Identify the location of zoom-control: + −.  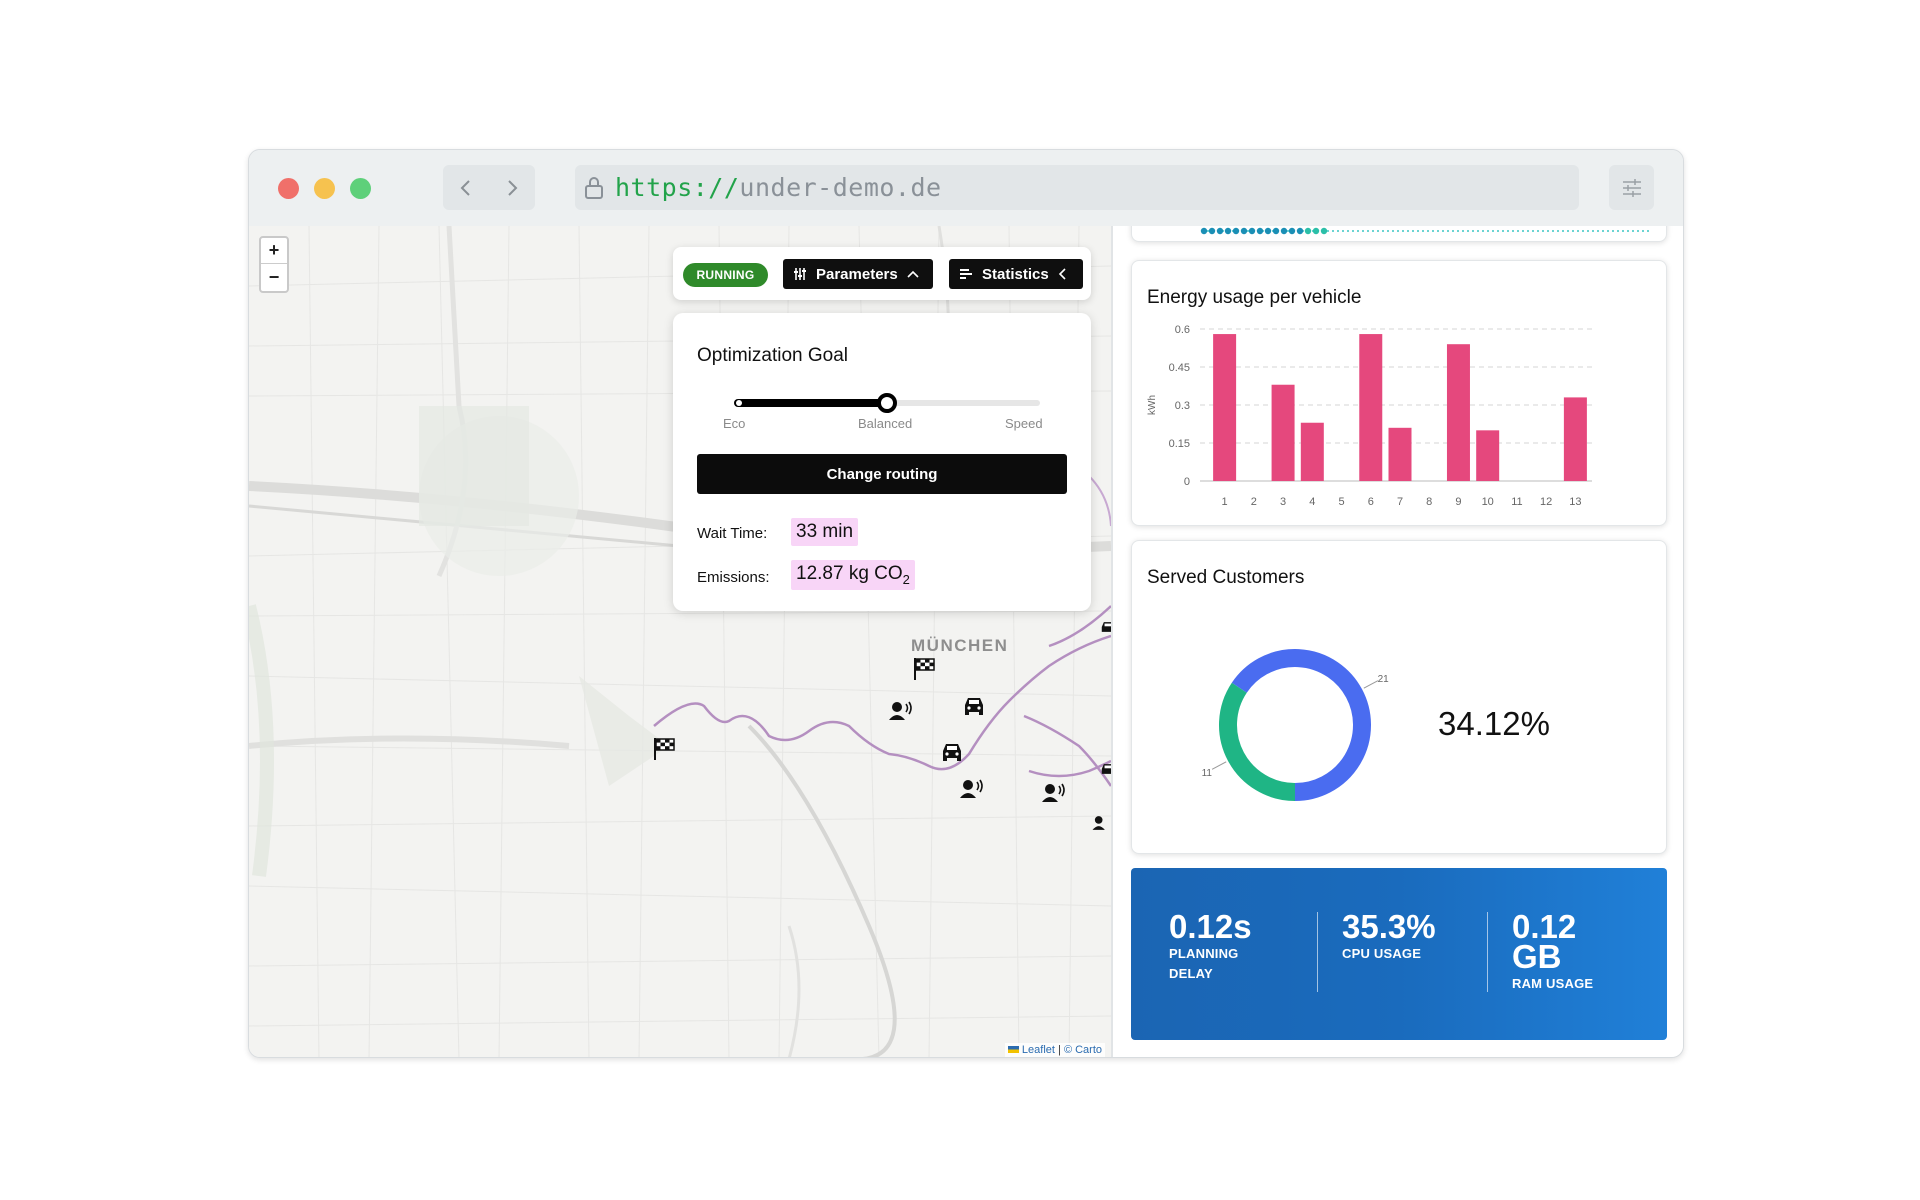
(274, 264).